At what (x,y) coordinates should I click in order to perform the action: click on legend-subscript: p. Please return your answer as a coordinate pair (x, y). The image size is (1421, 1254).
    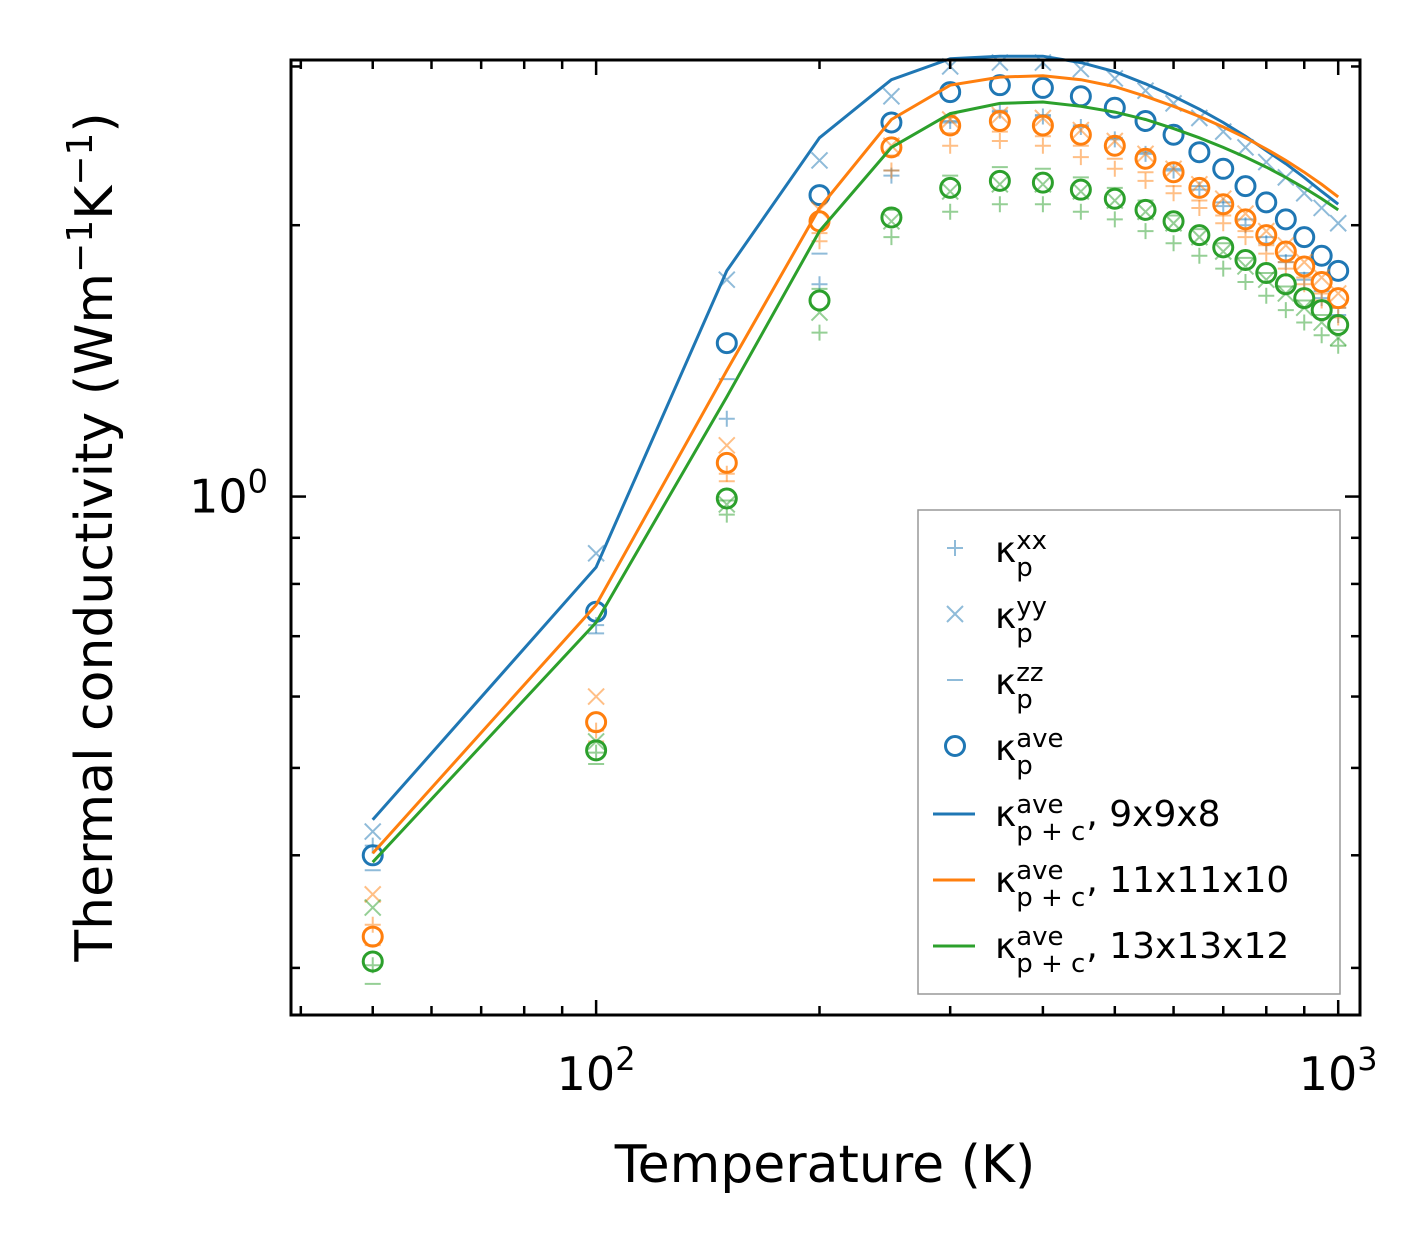
    Looking at the image, I should click on (1024, 700).